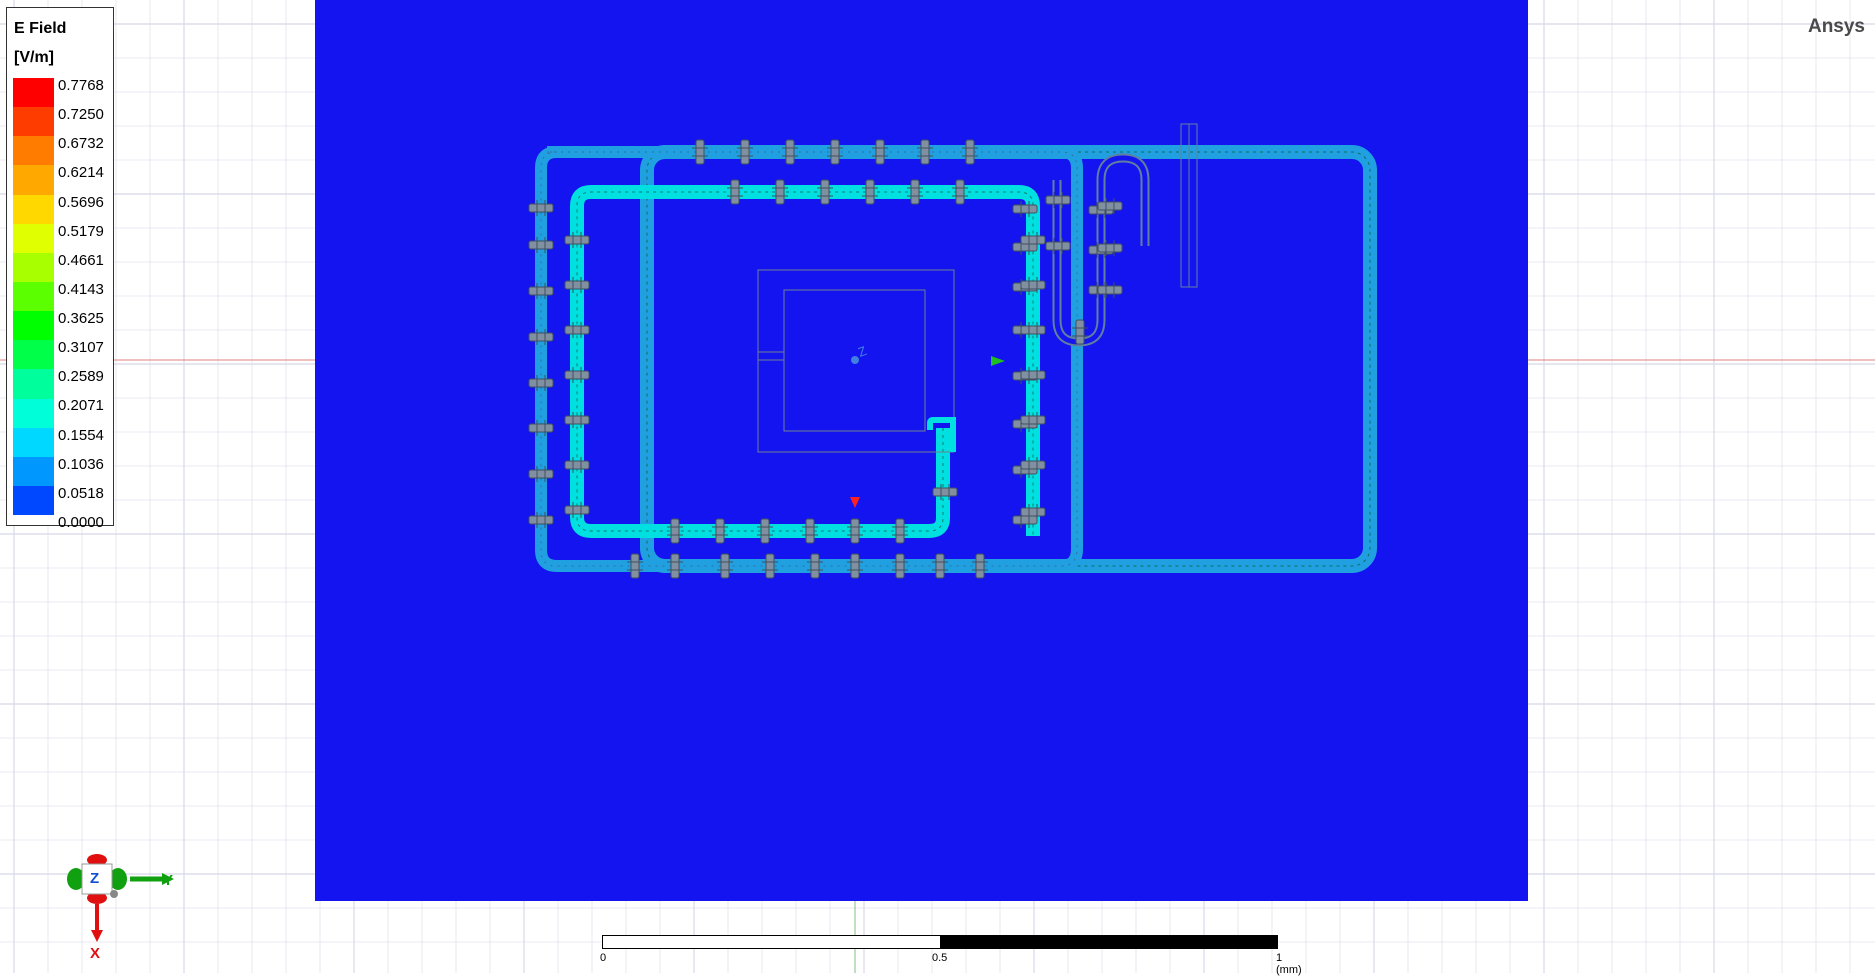 This screenshot has height=976, width=1875. What do you see at coordinates (81, 435) in the screenshot?
I see `legend-value-label: 0.1554` at bounding box center [81, 435].